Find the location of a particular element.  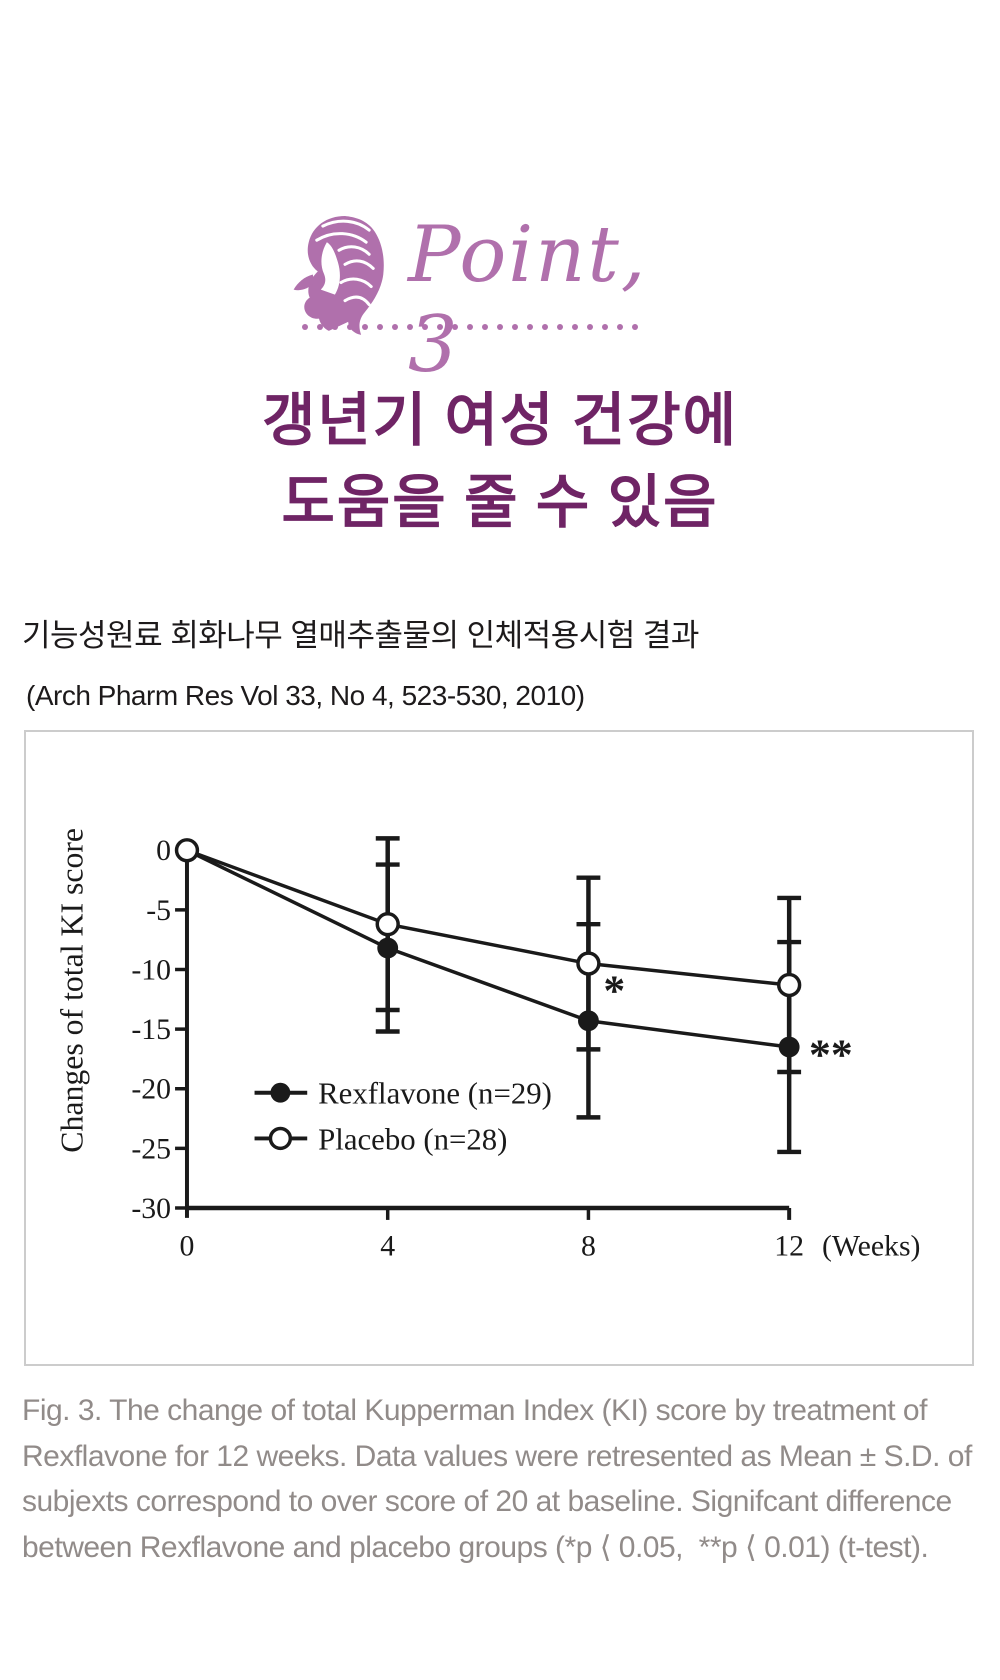

point-label: Point, 3 is located at coordinates (528, 300).